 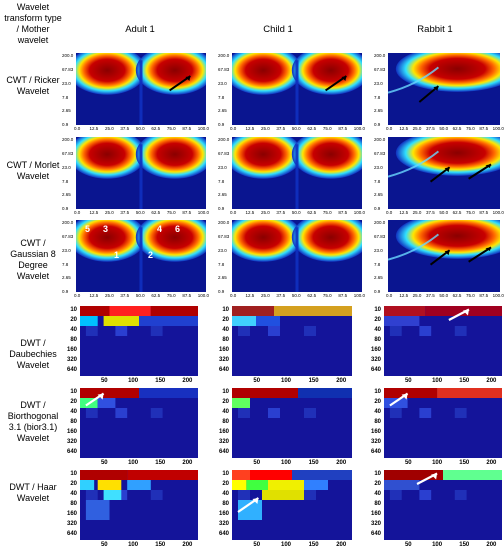 I want to click on row-label-daubechies: DWT / Daubechies Wavelet, so click(x=33, y=354).